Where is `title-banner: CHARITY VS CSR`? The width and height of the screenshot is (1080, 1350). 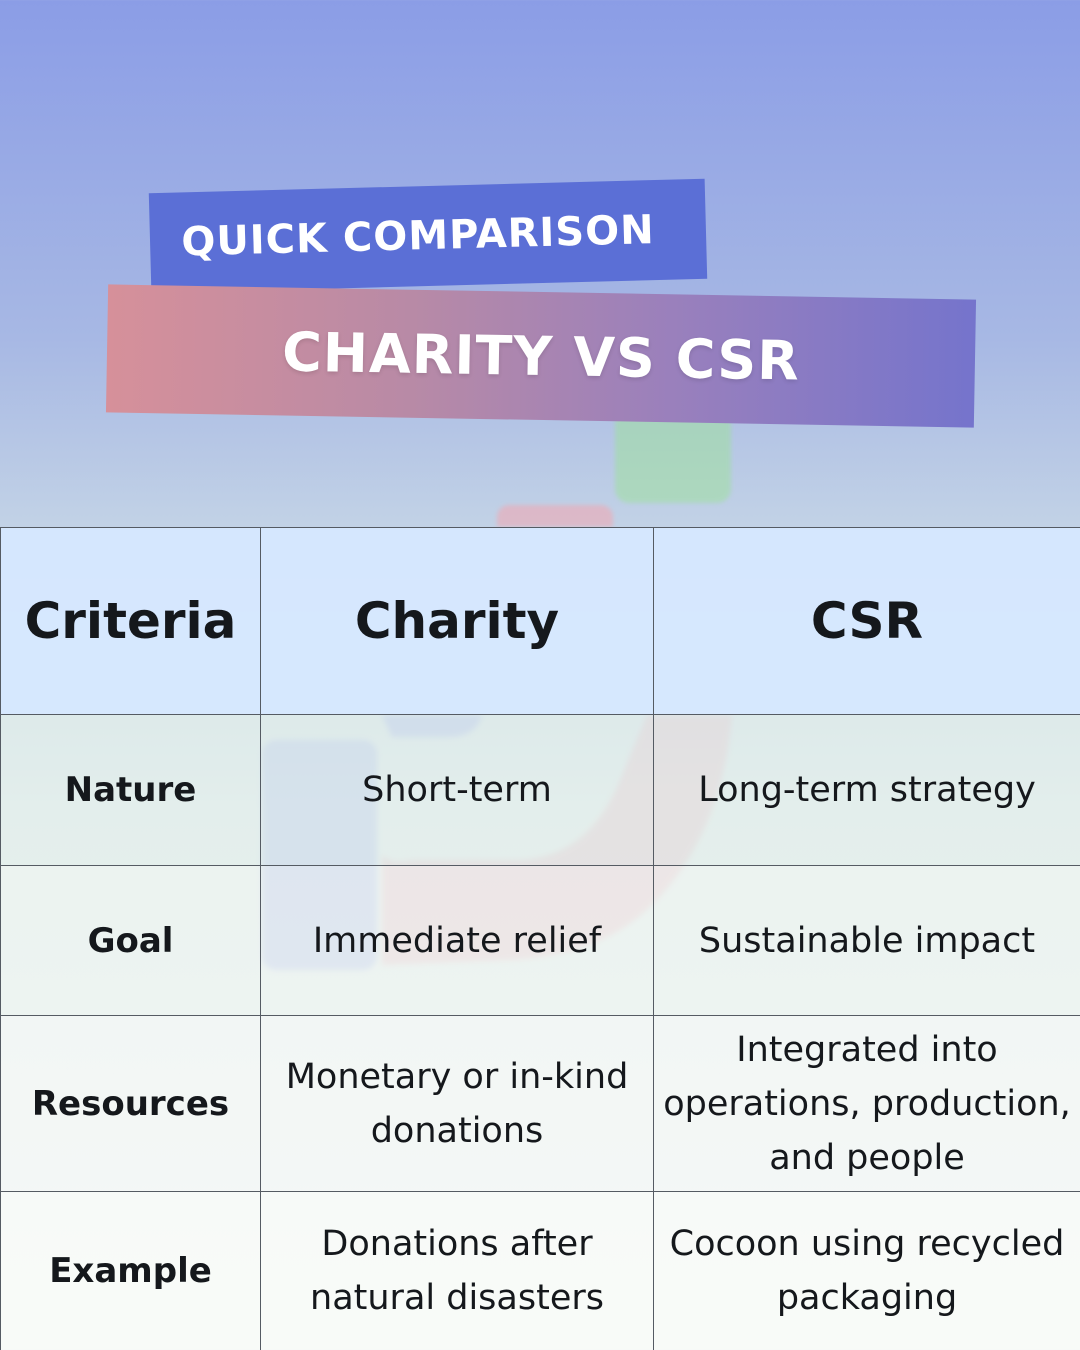 title-banner: CHARITY VS CSR is located at coordinates (541, 356).